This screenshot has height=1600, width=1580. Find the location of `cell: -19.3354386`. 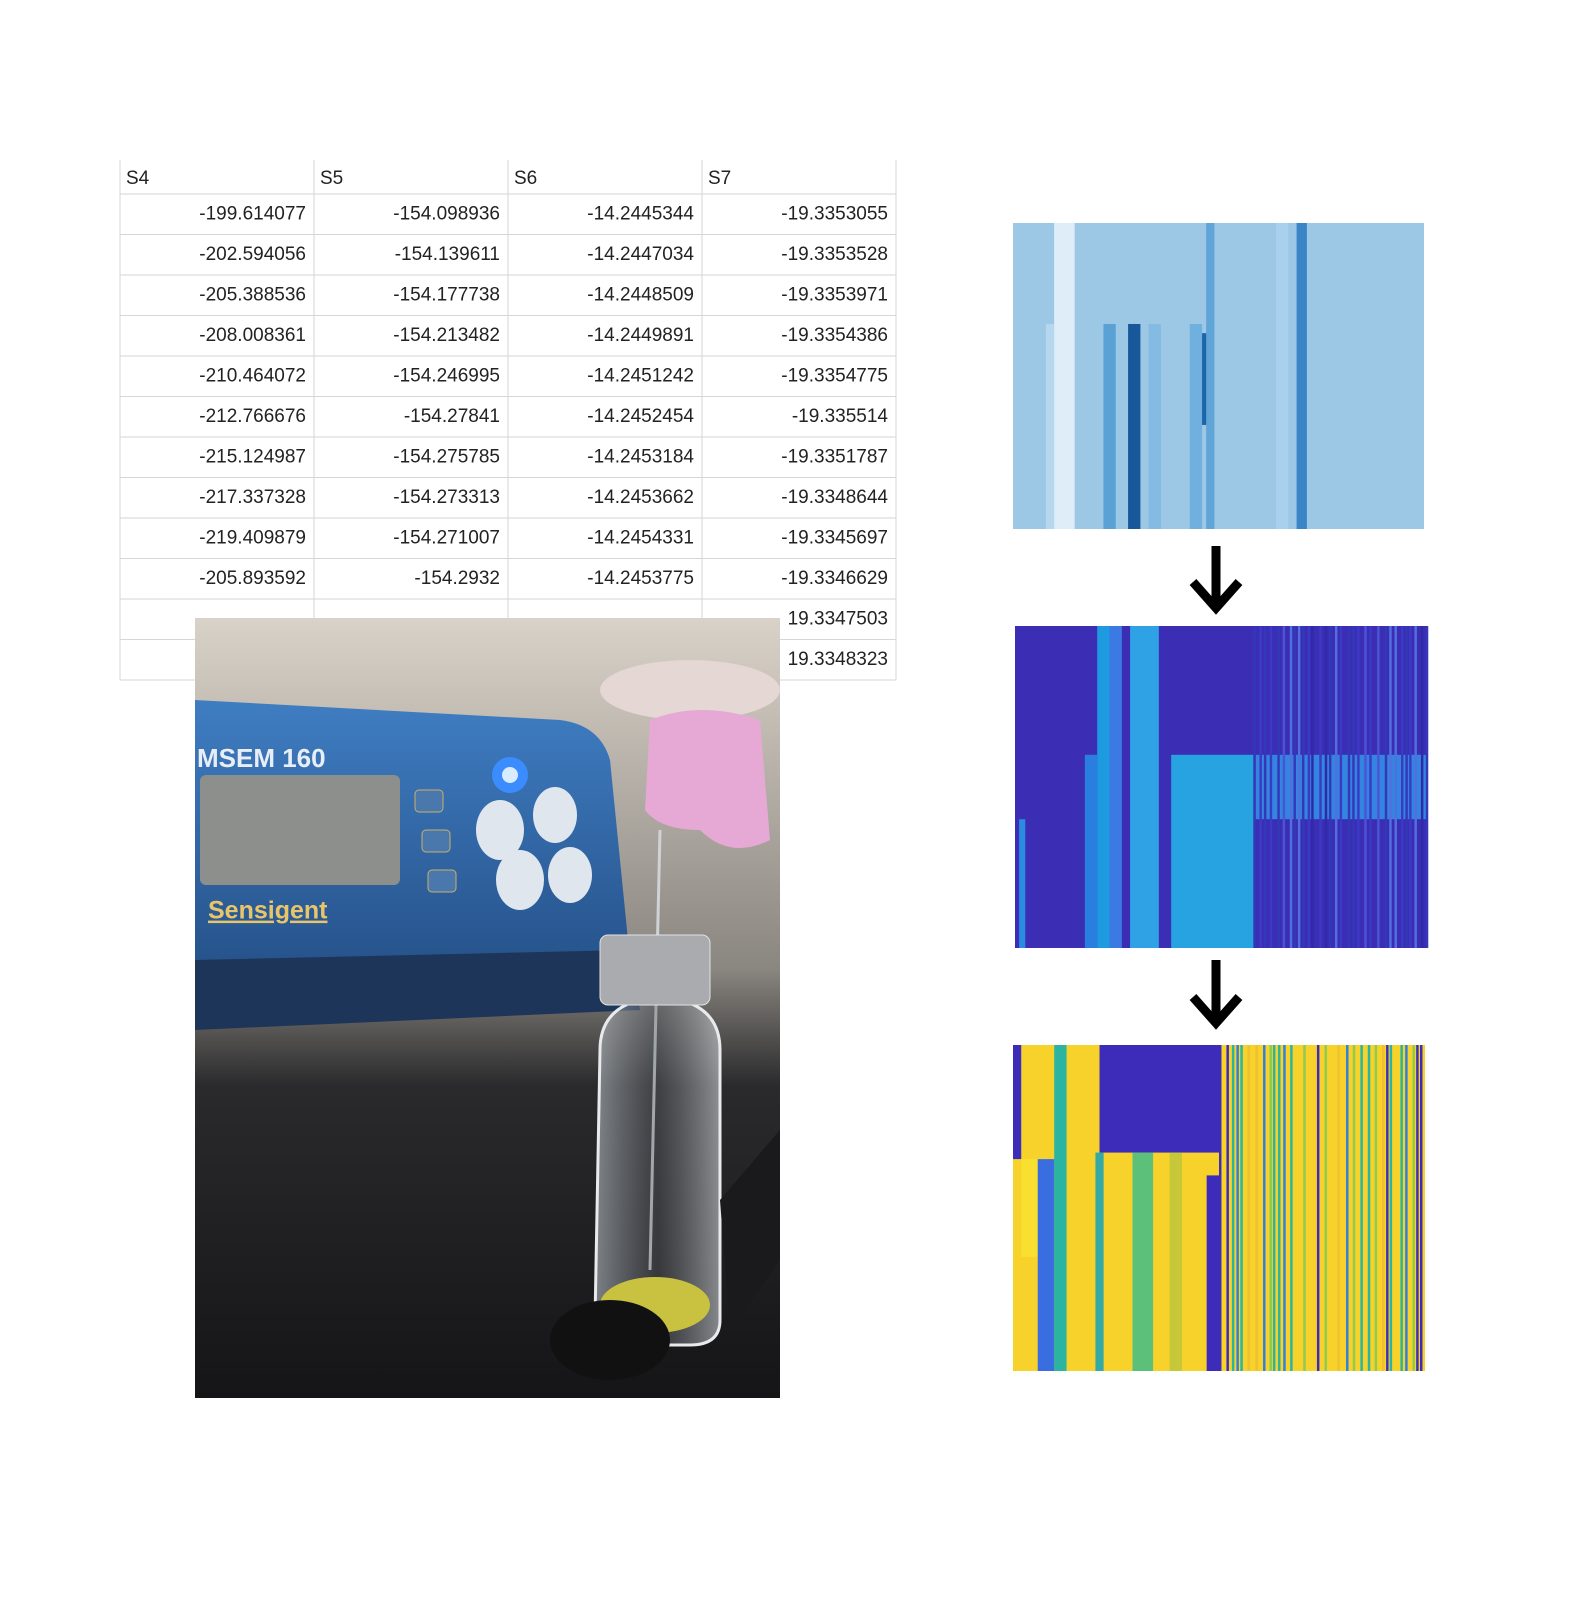

cell: -19.3354386 is located at coordinates (834, 335).